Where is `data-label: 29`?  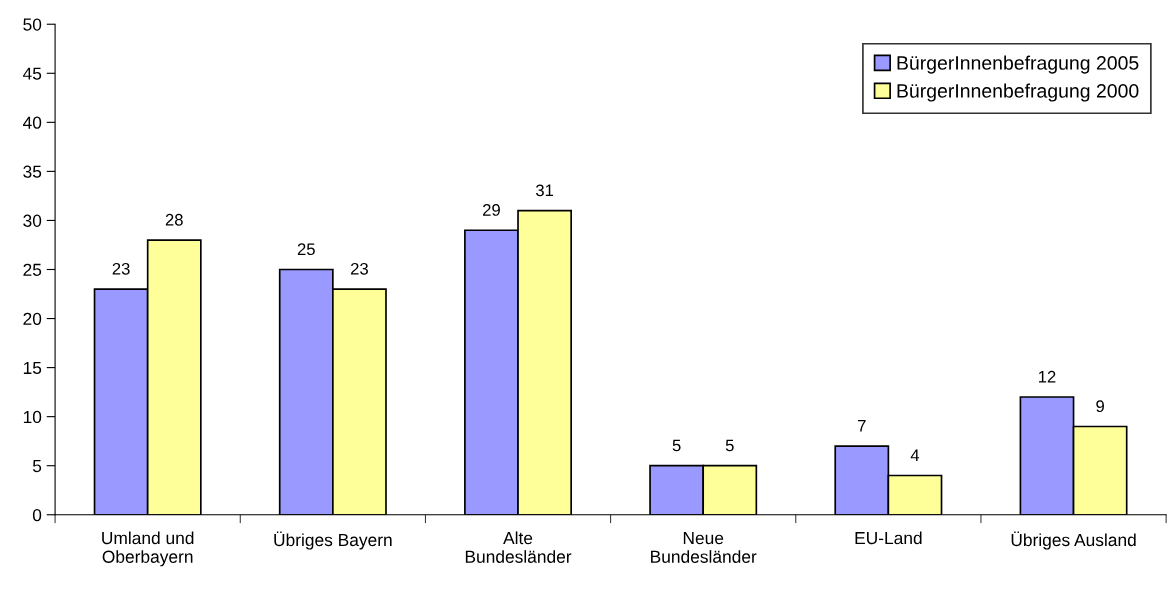
data-label: 29 is located at coordinates (491, 210).